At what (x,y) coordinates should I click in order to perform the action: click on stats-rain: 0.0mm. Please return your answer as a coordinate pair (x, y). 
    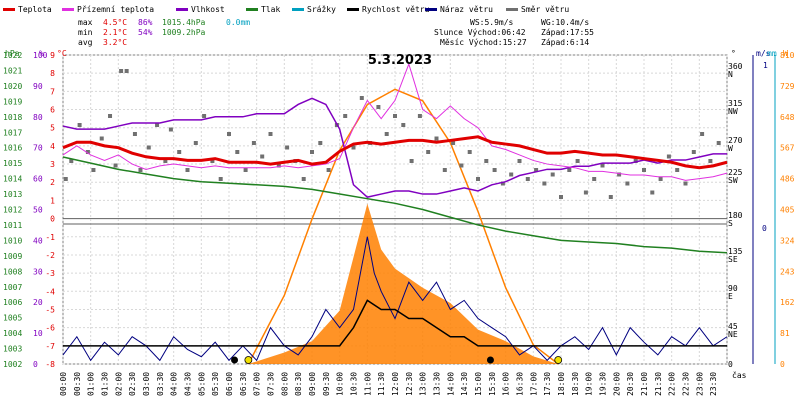
    Looking at the image, I should click on (238, 22).